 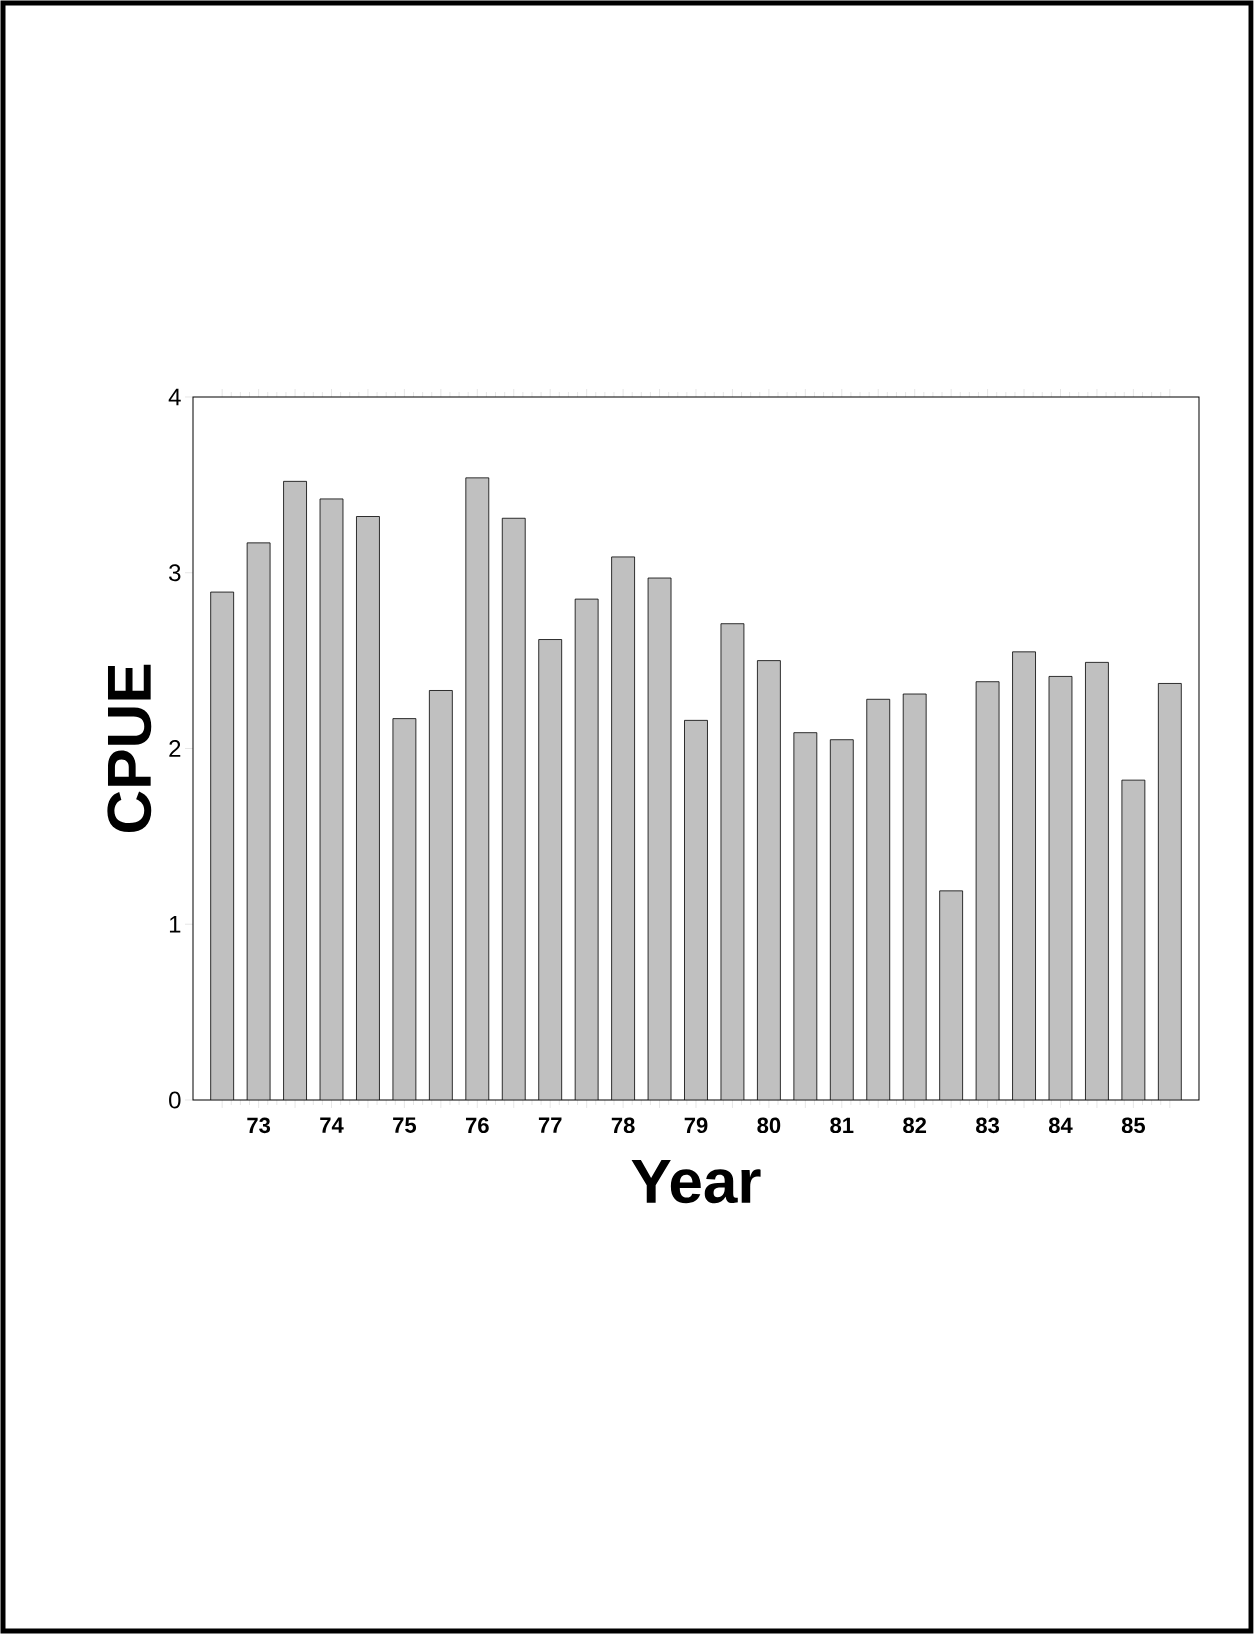 What do you see at coordinates (174, 397) in the screenshot?
I see `y-tick-label: 4` at bounding box center [174, 397].